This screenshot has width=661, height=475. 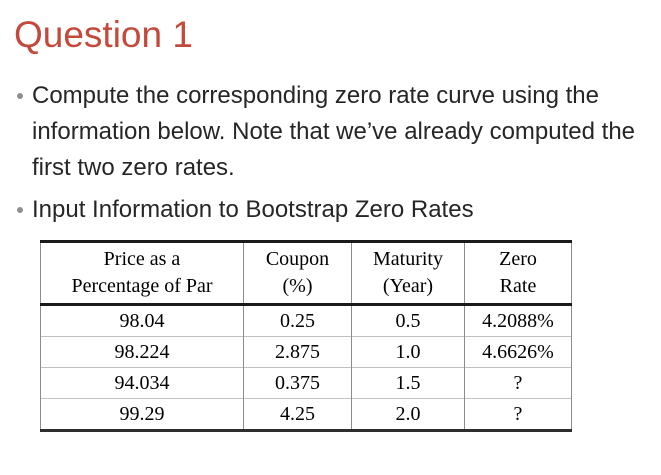 I want to click on cell-price: 99.29, so click(x=142, y=414).